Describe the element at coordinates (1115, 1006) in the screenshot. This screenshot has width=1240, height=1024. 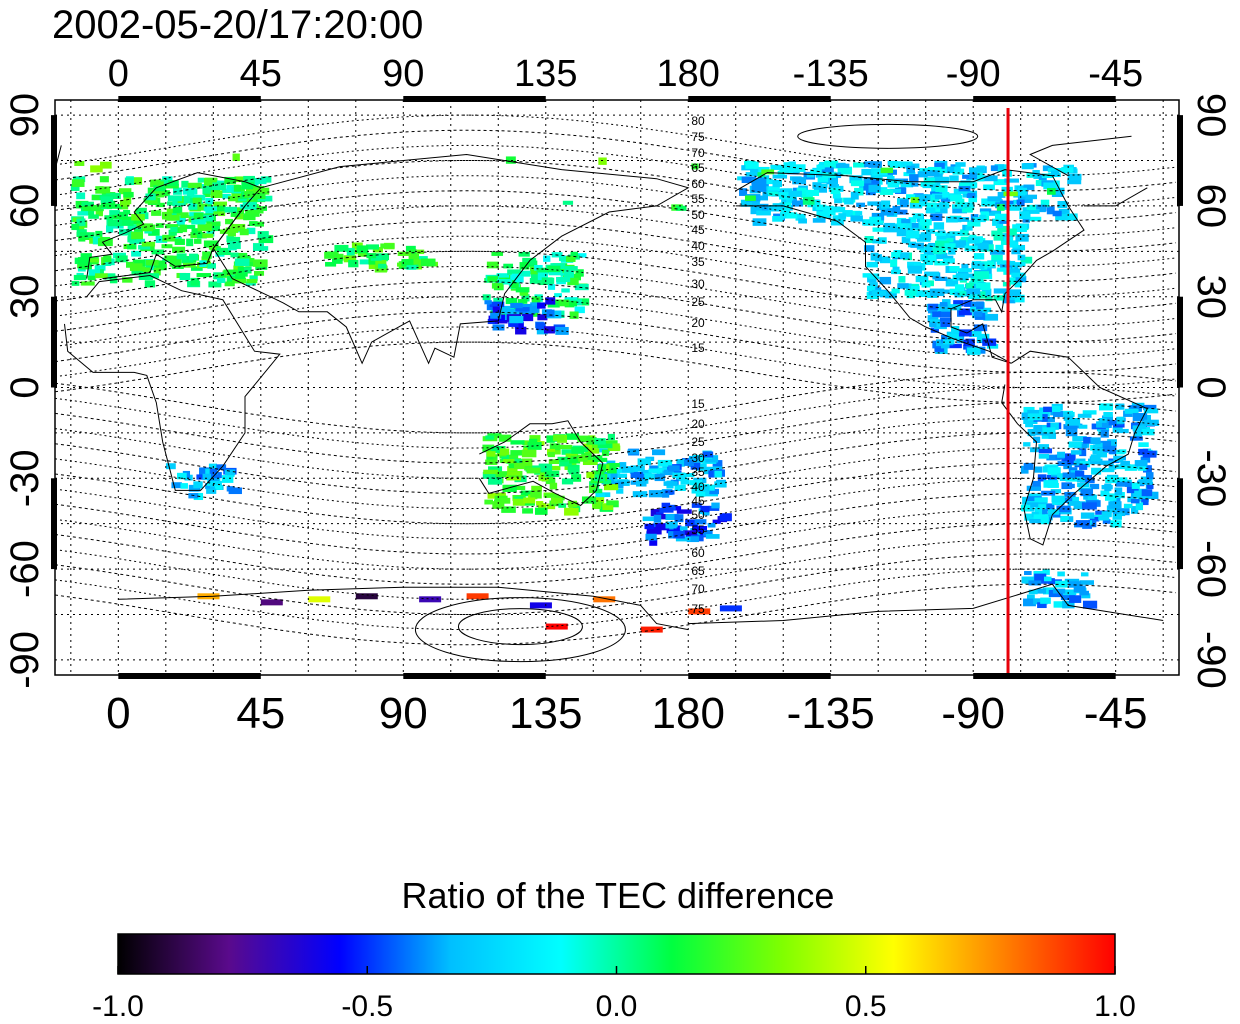
I see `colorbar-tick-label: 1.0` at that location.